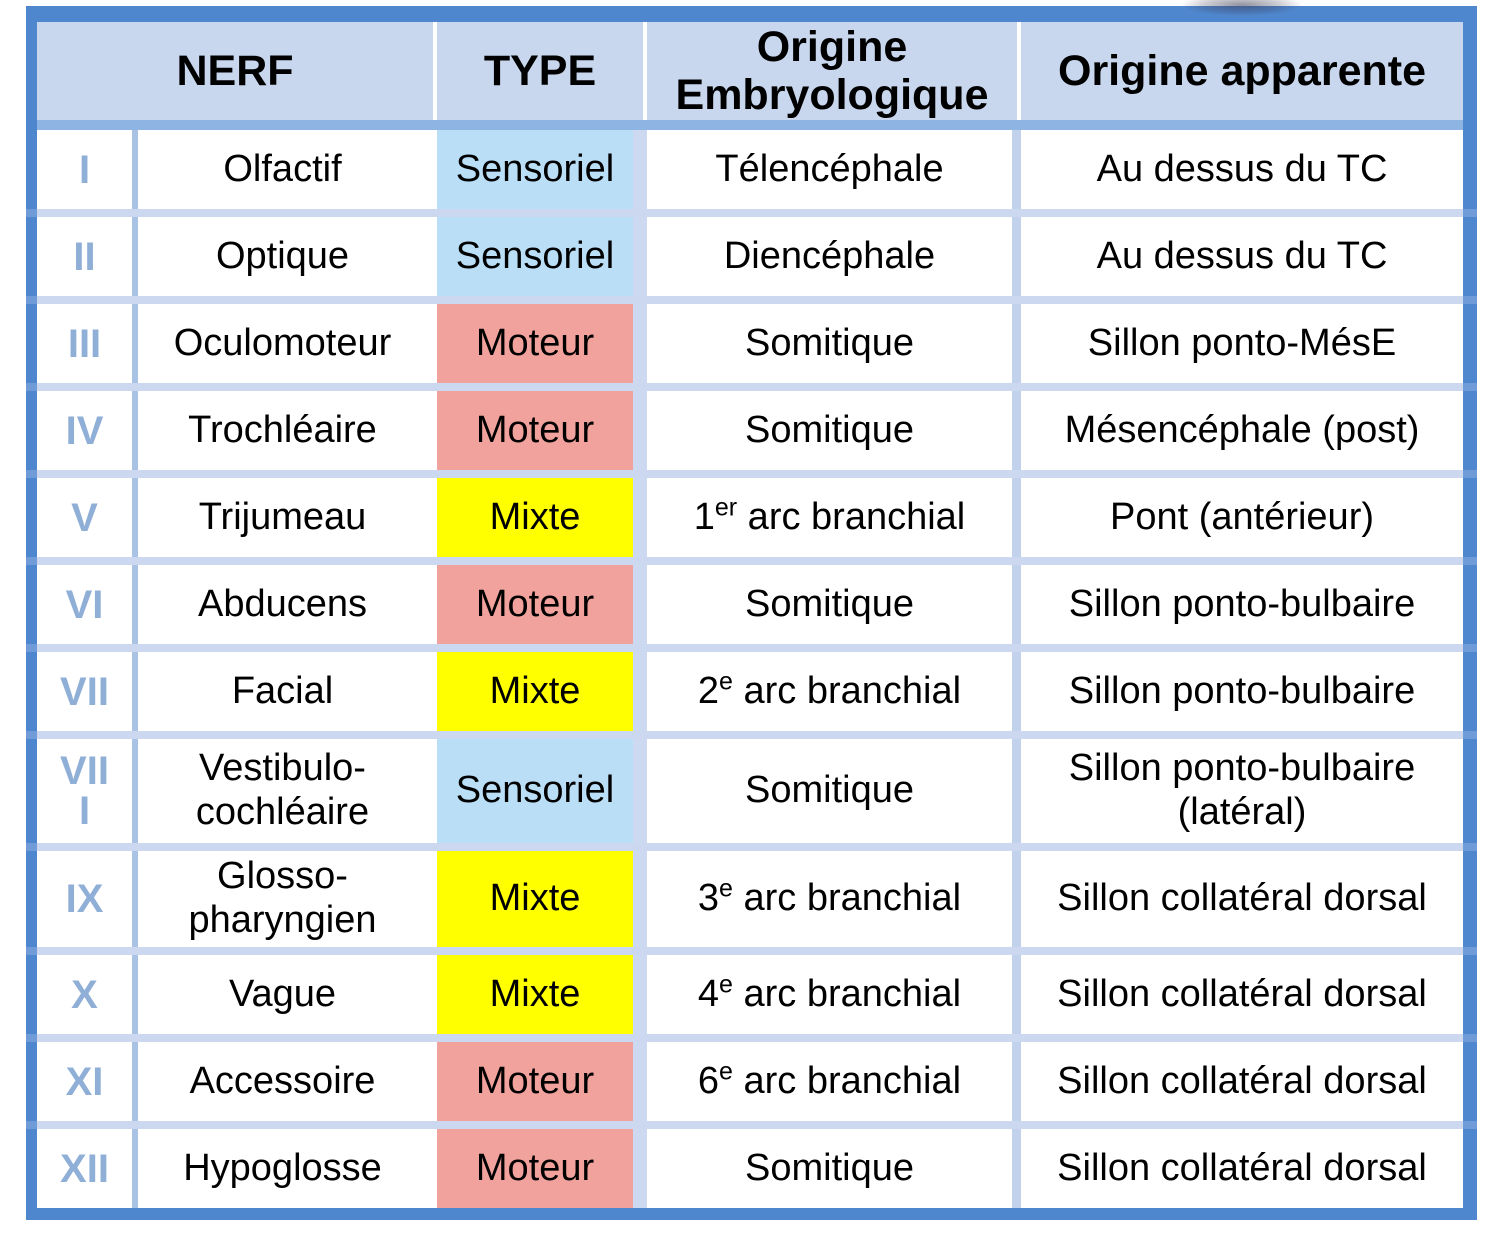 The width and height of the screenshot is (1491, 1235). What do you see at coordinates (834, 71) in the screenshot?
I see `column-header-origine-embryologique: Origine Embryologique` at bounding box center [834, 71].